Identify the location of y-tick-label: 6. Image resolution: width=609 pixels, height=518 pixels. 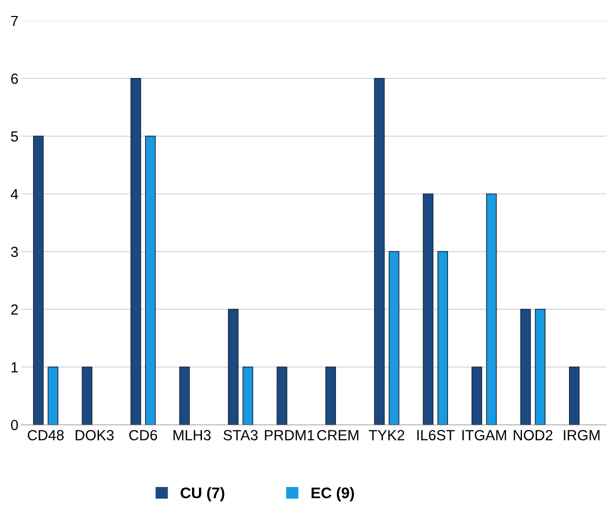
(14, 79).